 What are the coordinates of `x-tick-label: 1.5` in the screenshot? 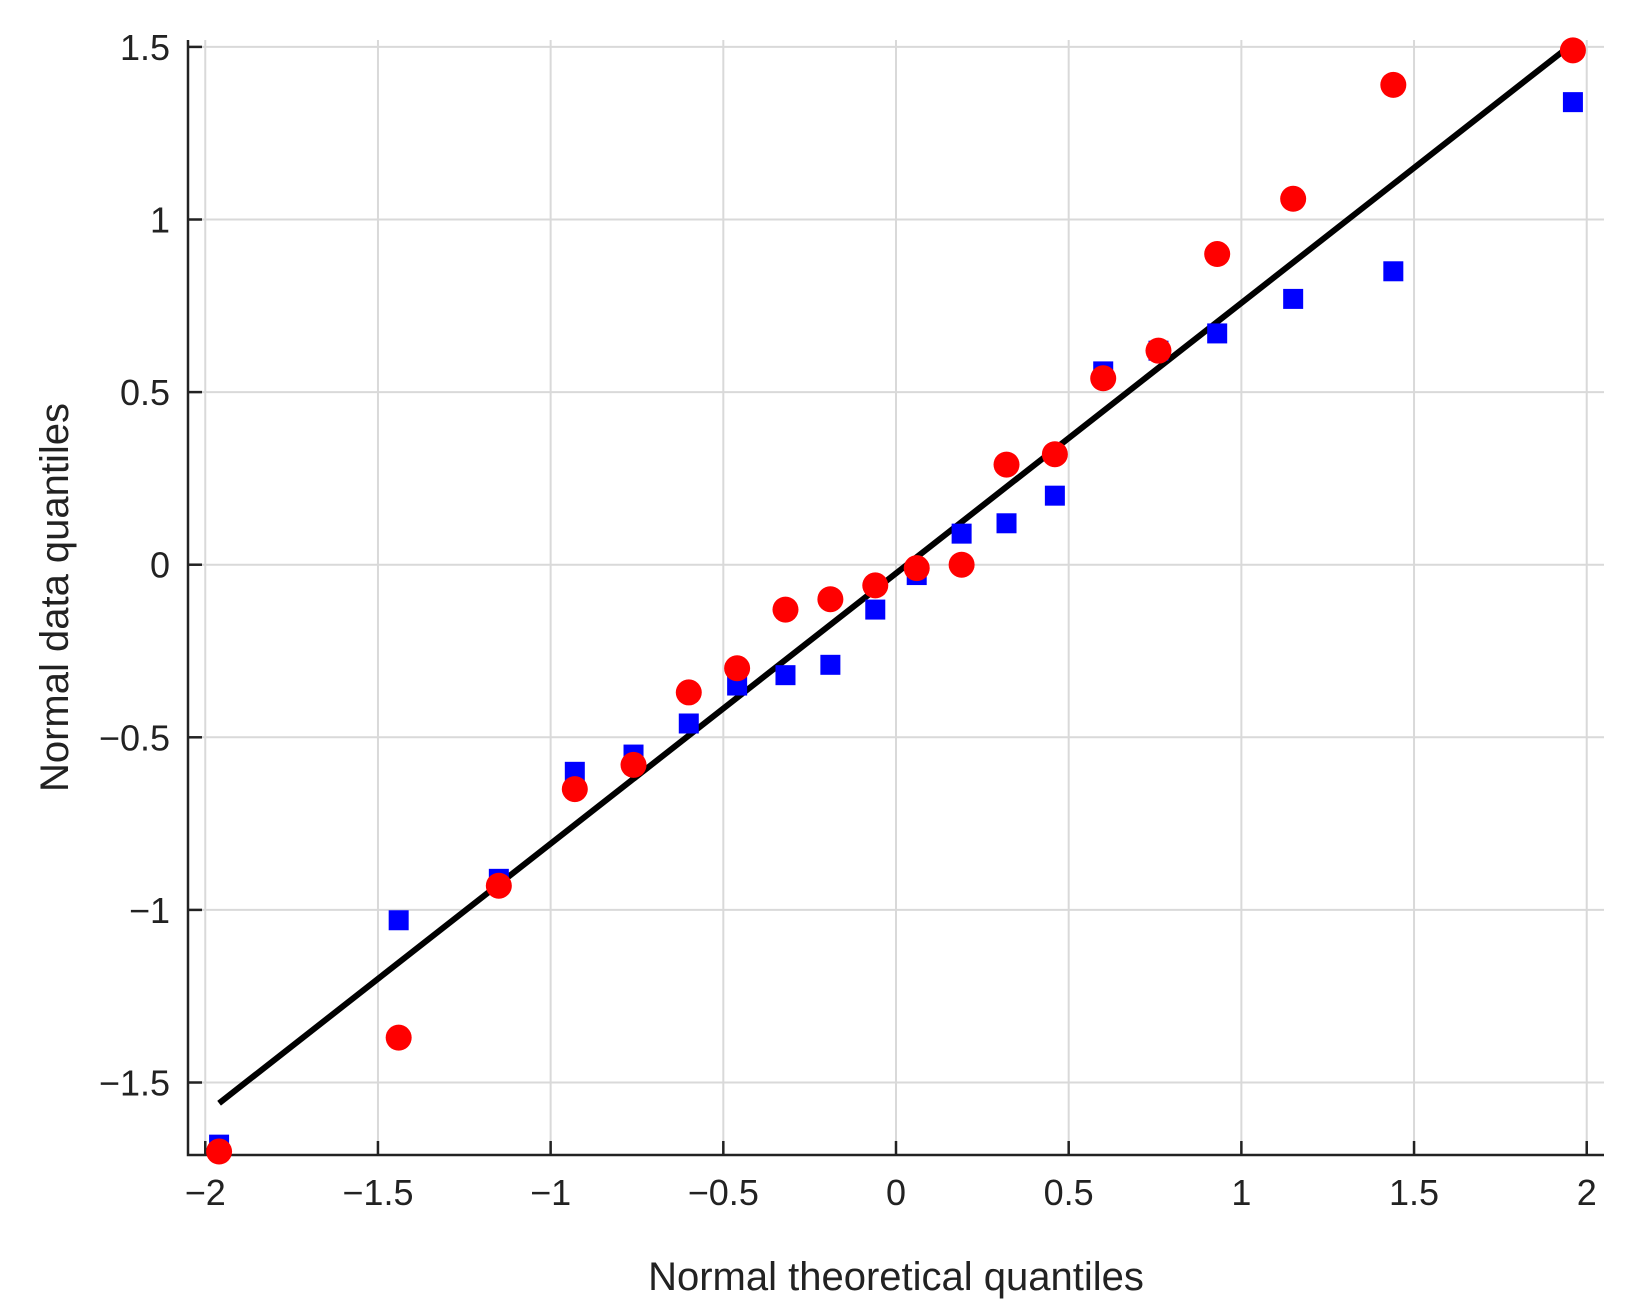 It's located at (1414, 1192).